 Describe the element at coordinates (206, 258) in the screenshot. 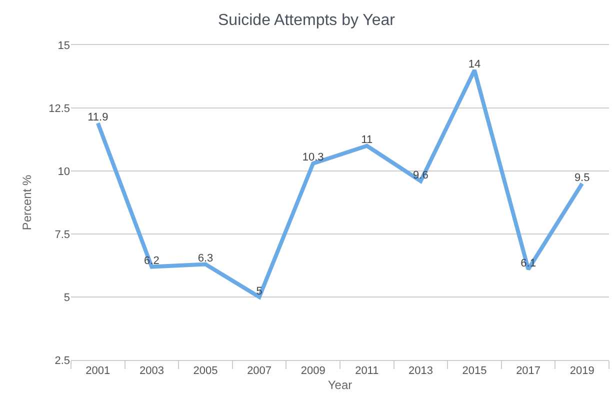

I see `data-label: 6.3` at that location.